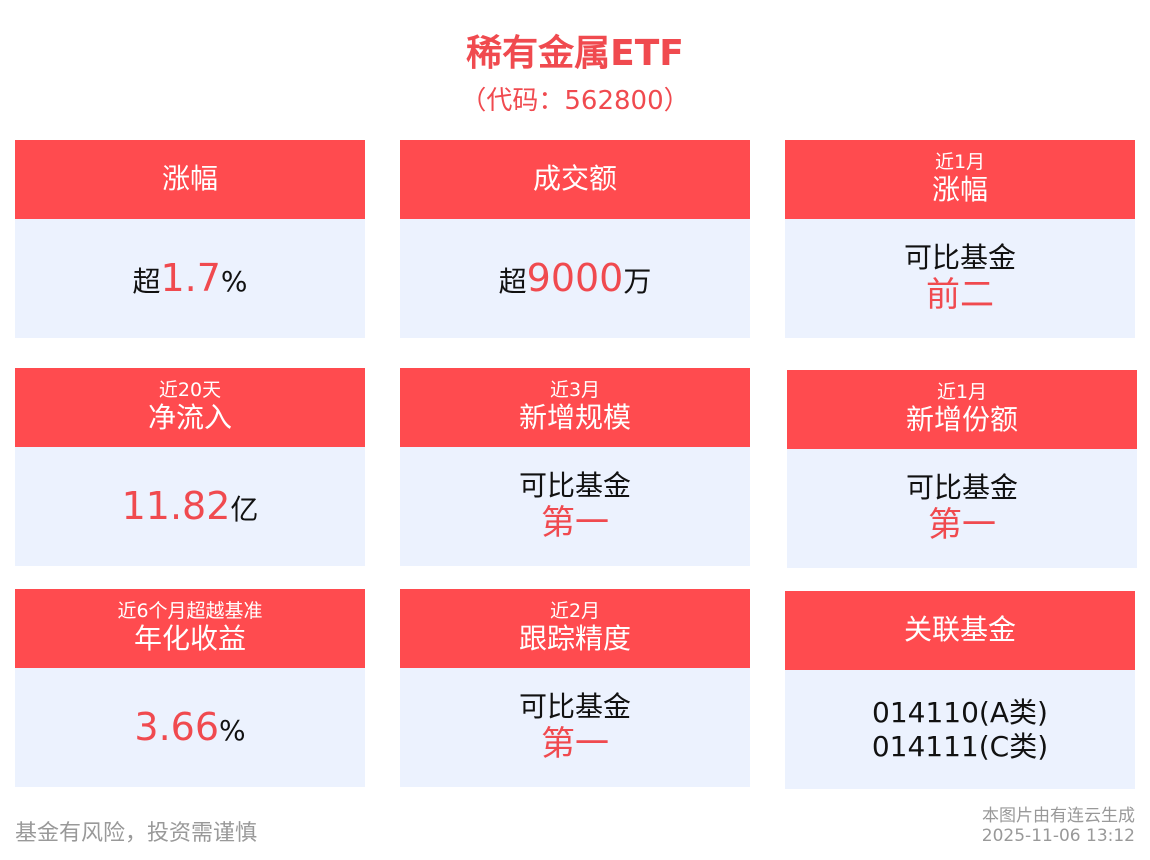 This screenshot has height=860, width=1150. I want to click on card-scale-growth: 近3月 新增规模 可比基金 第一, so click(575, 467).